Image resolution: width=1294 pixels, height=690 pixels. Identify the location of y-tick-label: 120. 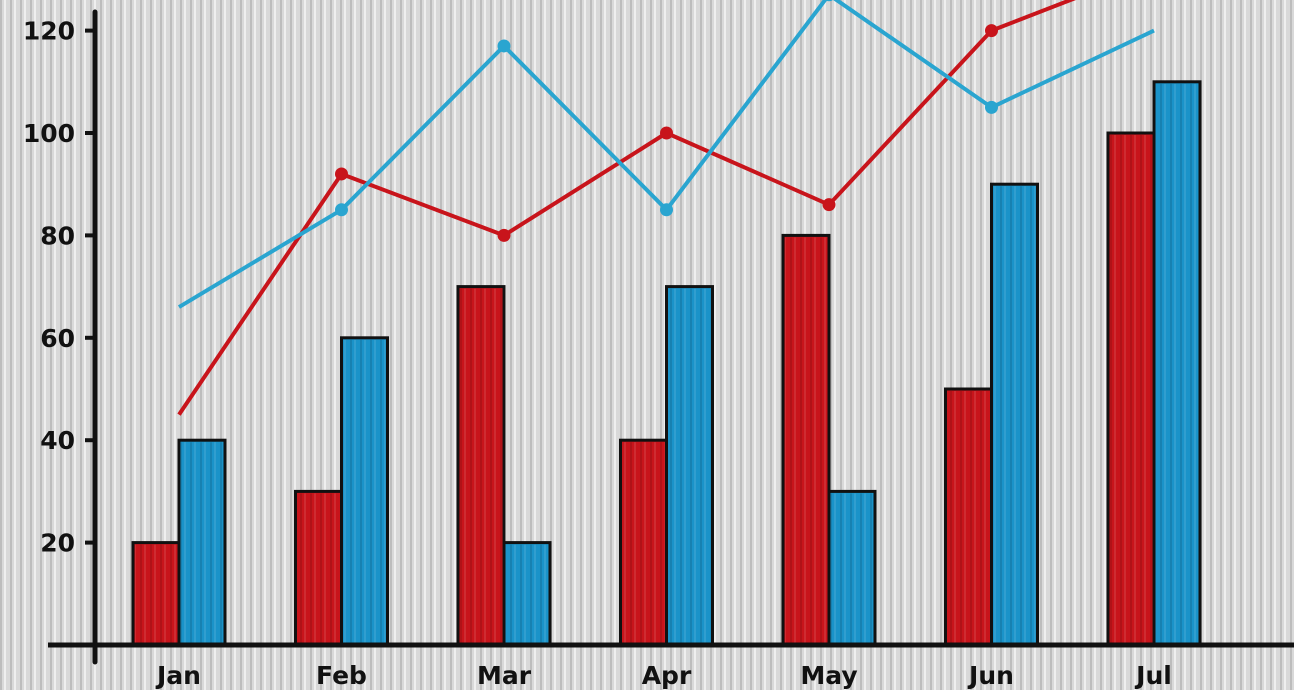
(49, 31).